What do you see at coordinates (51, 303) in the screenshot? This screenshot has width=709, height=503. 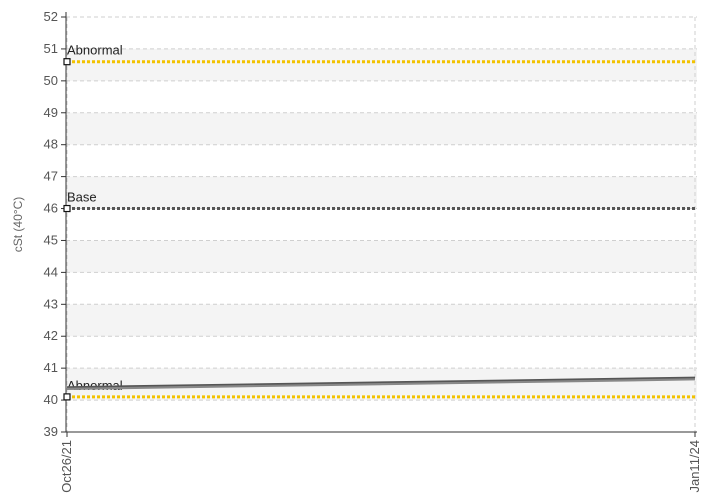 I see `y-tick-label: 43` at bounding box center [51, 303].